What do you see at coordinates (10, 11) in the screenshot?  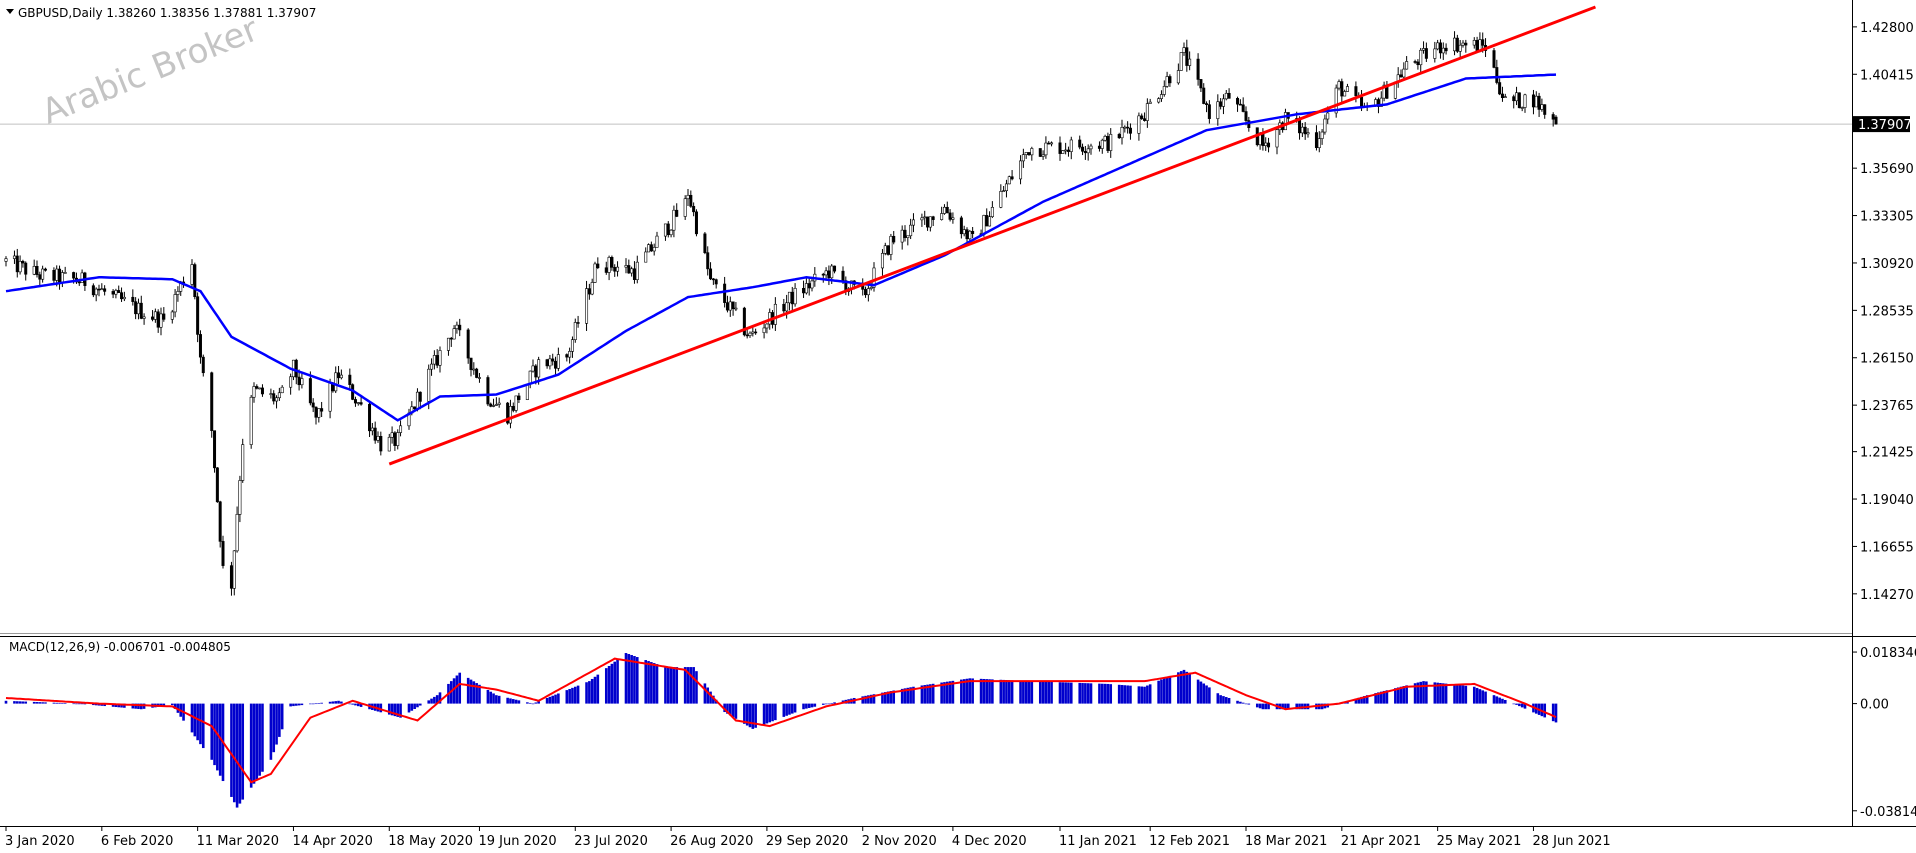 I see `chevron-down-icon` at bounding box center [10, 11].